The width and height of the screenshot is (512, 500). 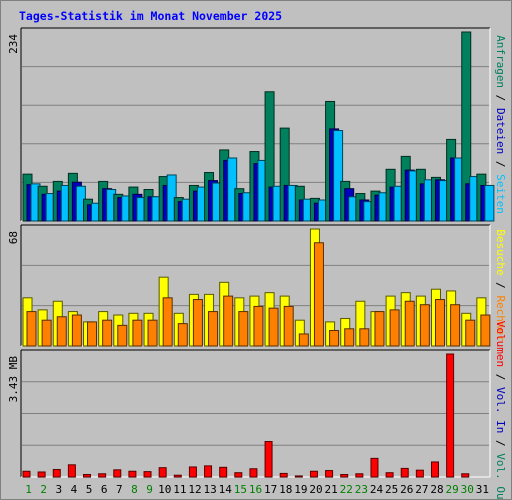 I want to click on legend-entry: Seiten, so click(x=500, y=194).